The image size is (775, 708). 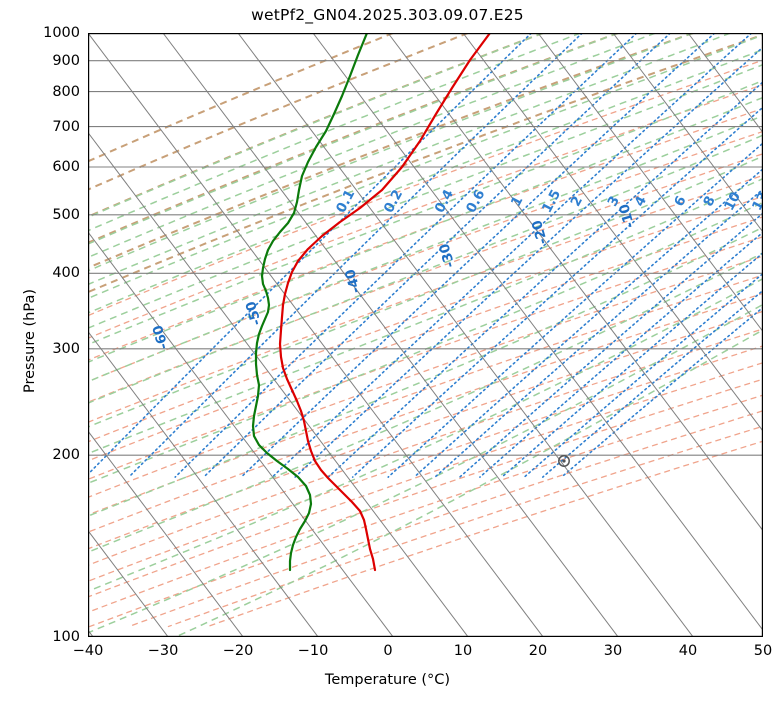 What do you see at coordinates (387, 680) in the screenshot?
I see `x-axis-label: Temperature (°C)` at bounding box center [387, 680].